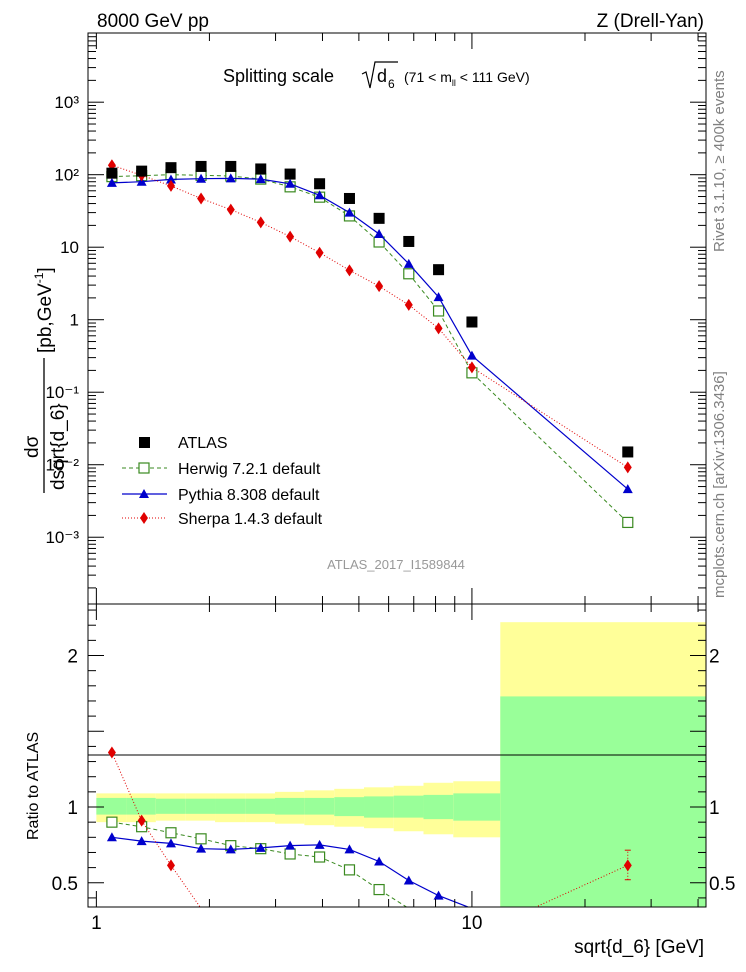 The height and width of the screenshot is (972, 746). I want to click on legend-entry-herwig: Herwig 7.2.1 default, so click(221, 469).